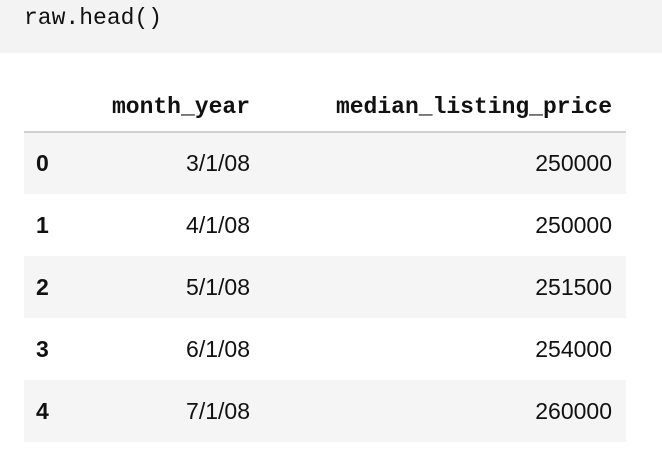 The image size is (662, 454). I want to click on row-index: 3, so click(42, 348).